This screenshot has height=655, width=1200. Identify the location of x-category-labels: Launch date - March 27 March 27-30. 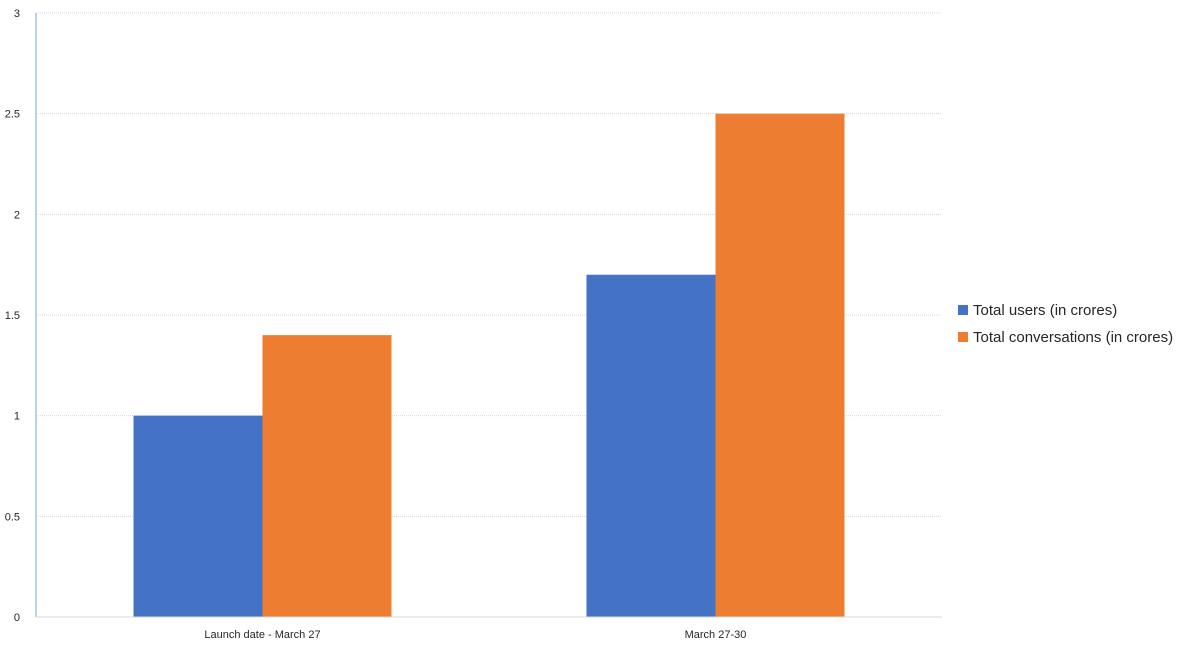
(475, 635).